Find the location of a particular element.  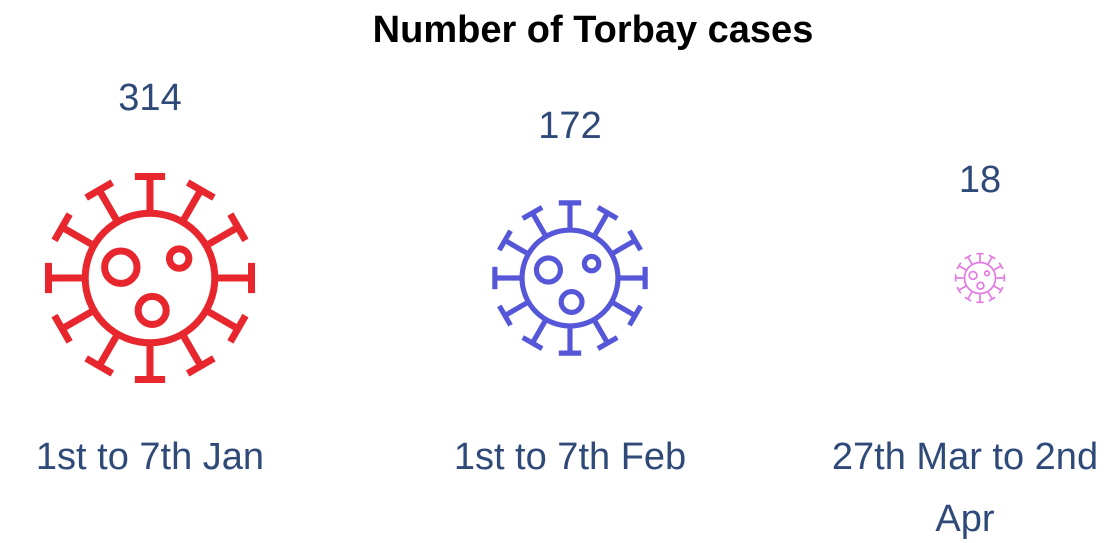

value-label: 172 is located at coordinates (569, 126).